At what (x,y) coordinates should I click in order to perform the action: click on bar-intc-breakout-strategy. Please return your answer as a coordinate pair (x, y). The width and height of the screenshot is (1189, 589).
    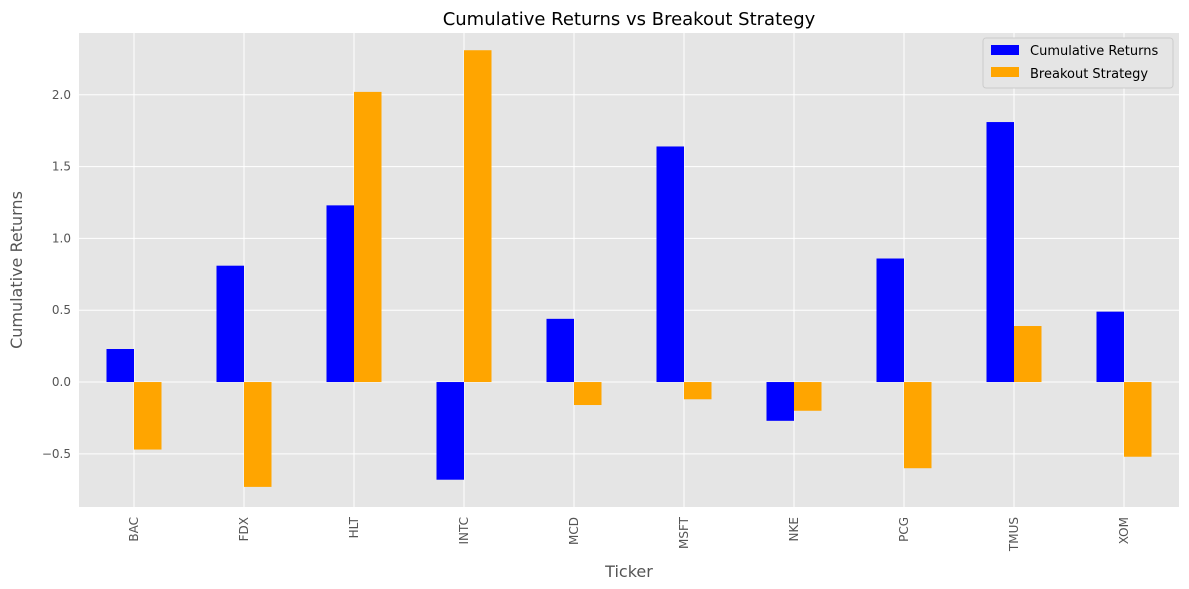
    Looking at the image, I should click on (478, 216).